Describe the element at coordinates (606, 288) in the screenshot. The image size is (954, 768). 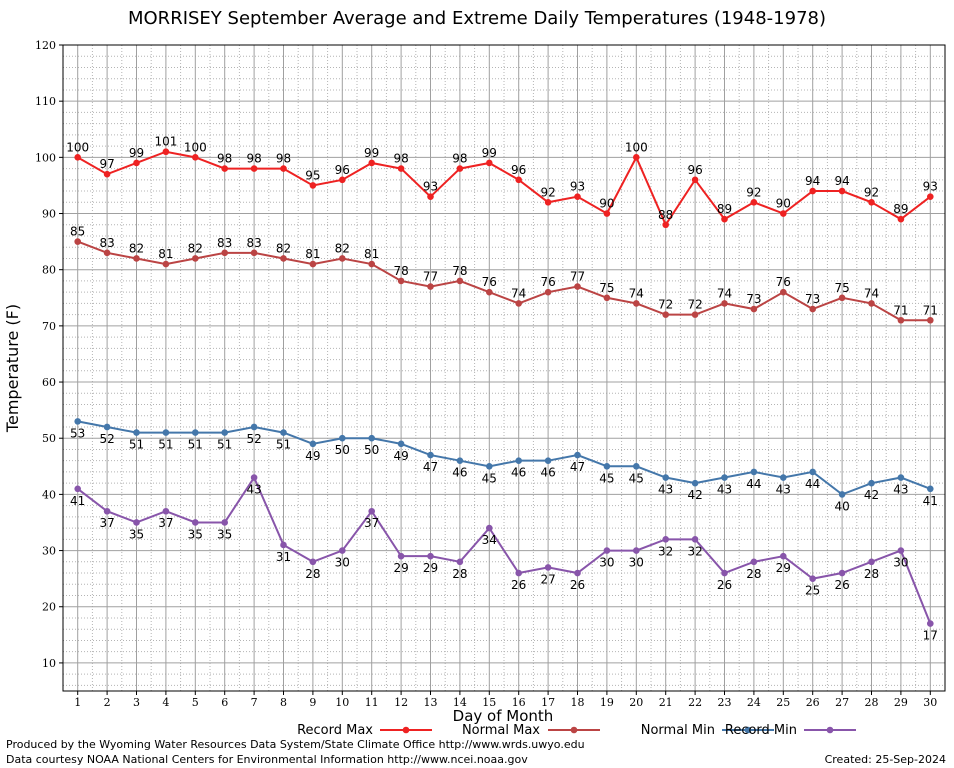
I see `data-label: 75` at that location.